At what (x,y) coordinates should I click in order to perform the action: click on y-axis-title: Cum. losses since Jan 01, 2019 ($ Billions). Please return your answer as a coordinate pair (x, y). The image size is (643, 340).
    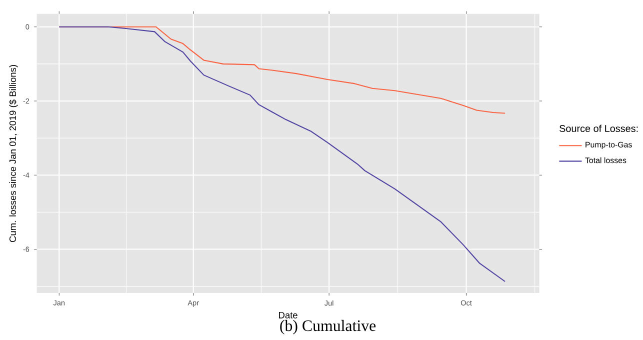
    Looking at the image, I should click on (13, 153).